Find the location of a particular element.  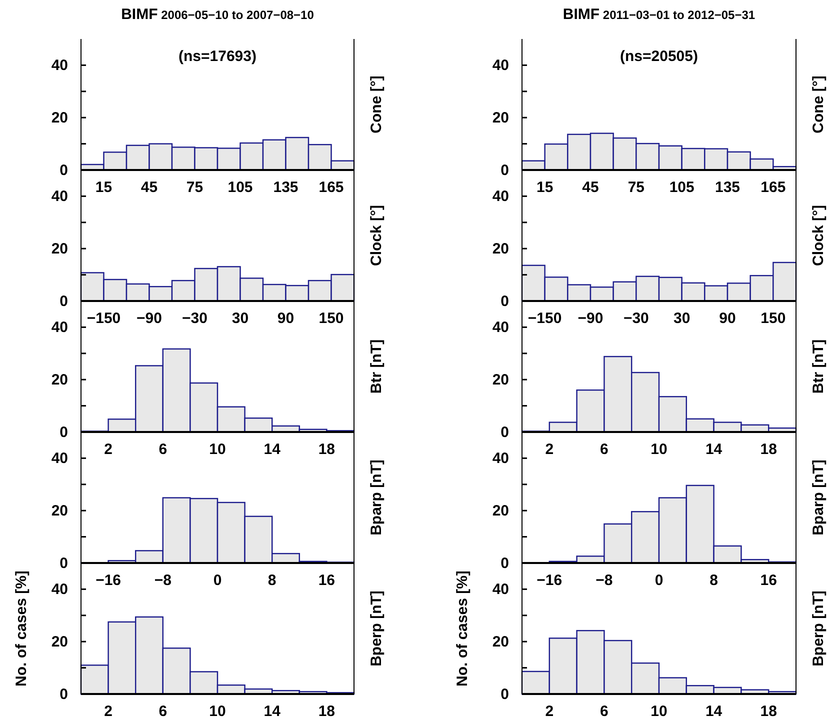

chart-title: BIMF 2006−05−10 to 2007−08−10 is located at coordinates (217, 14).